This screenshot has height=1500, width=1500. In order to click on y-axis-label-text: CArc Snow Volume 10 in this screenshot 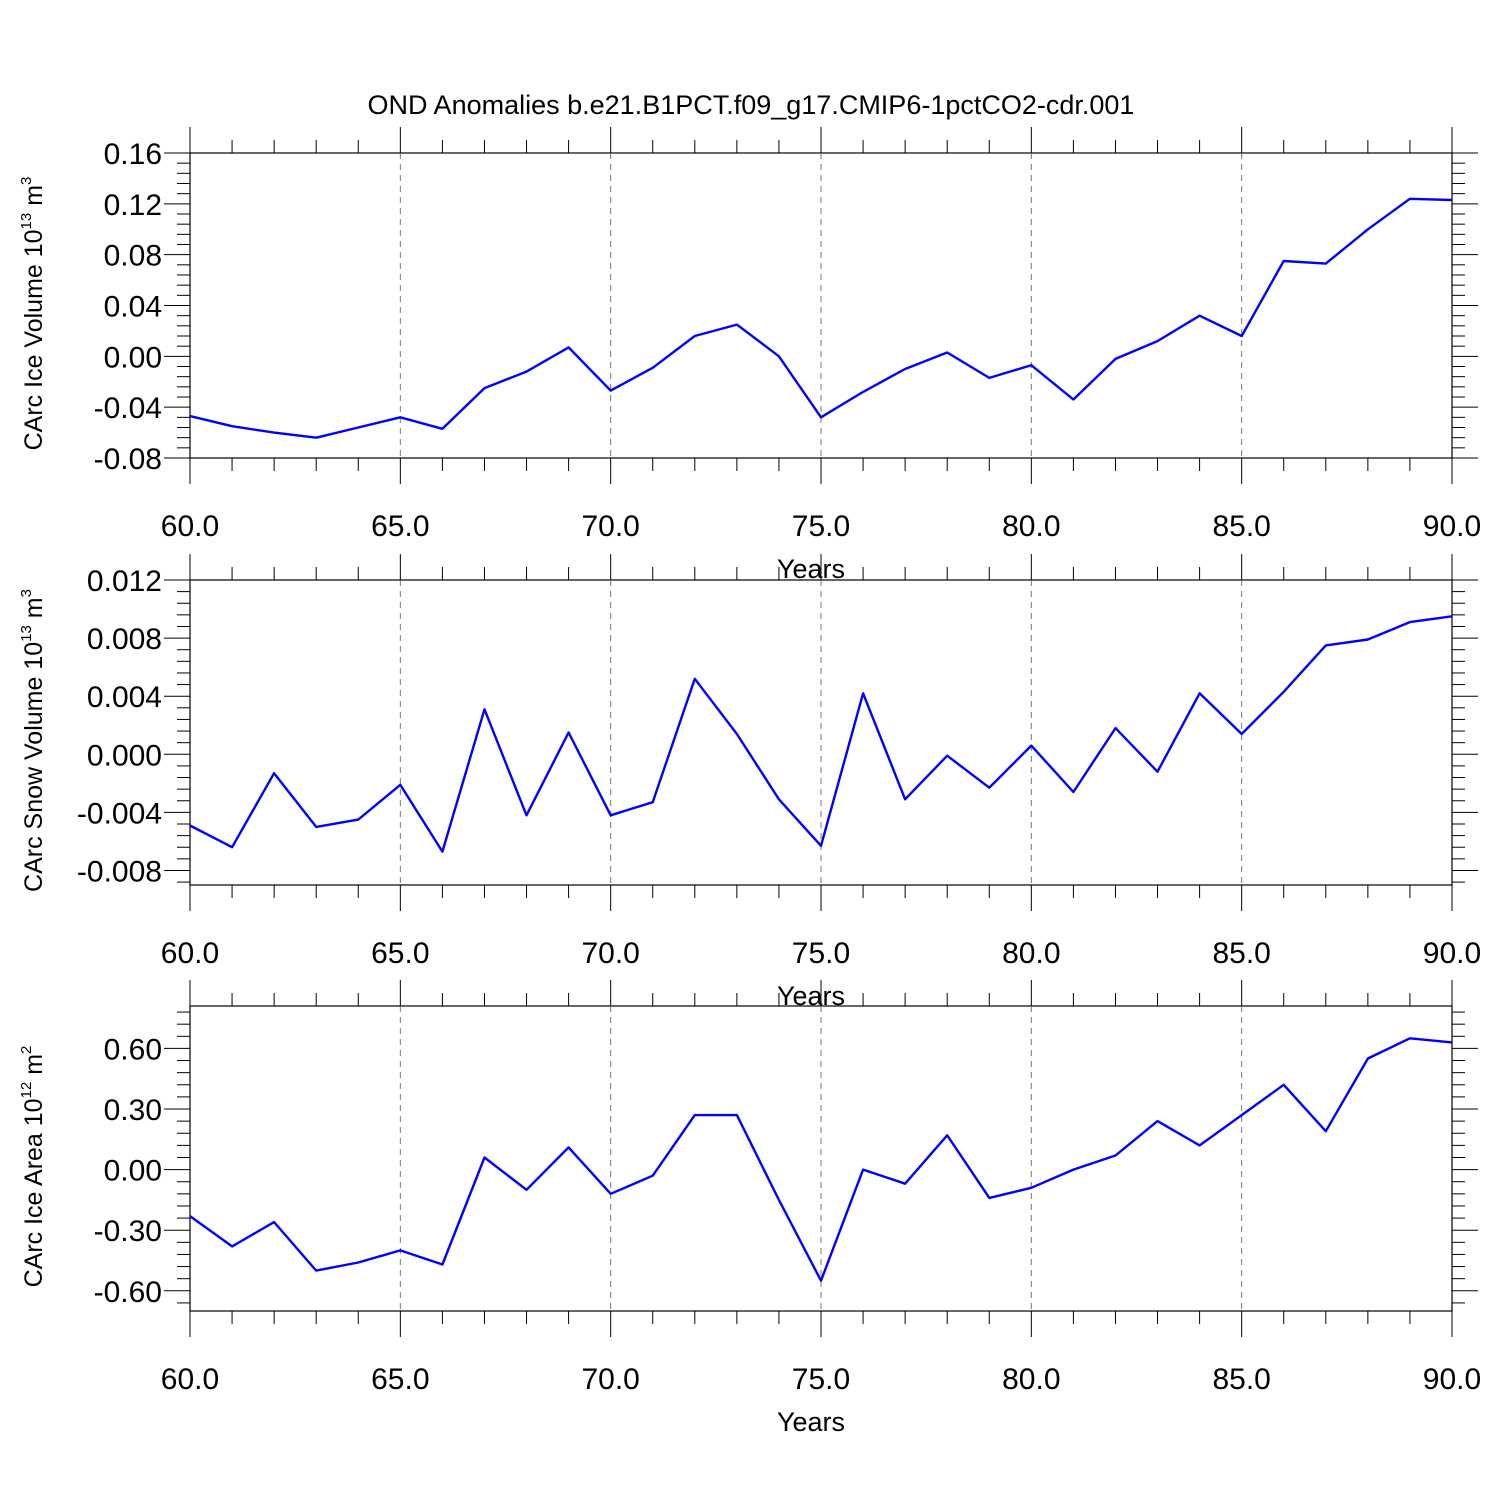, I will do `click(34, 767)`.